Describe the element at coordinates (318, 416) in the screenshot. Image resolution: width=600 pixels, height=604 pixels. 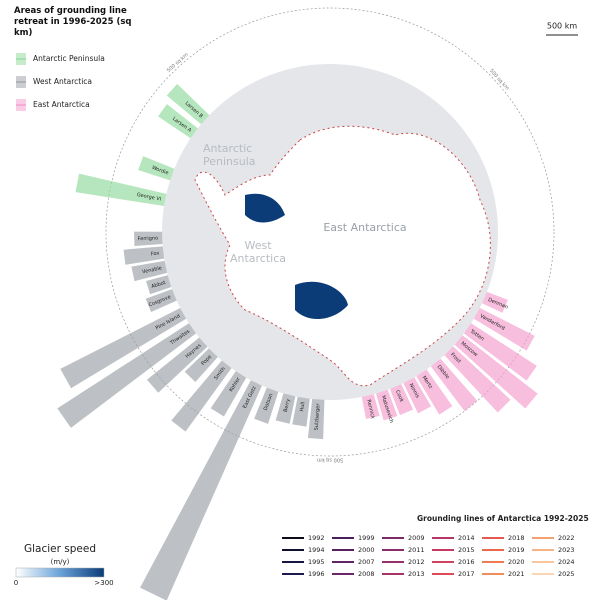
I see `bar-label: Sulzberger` at that location.